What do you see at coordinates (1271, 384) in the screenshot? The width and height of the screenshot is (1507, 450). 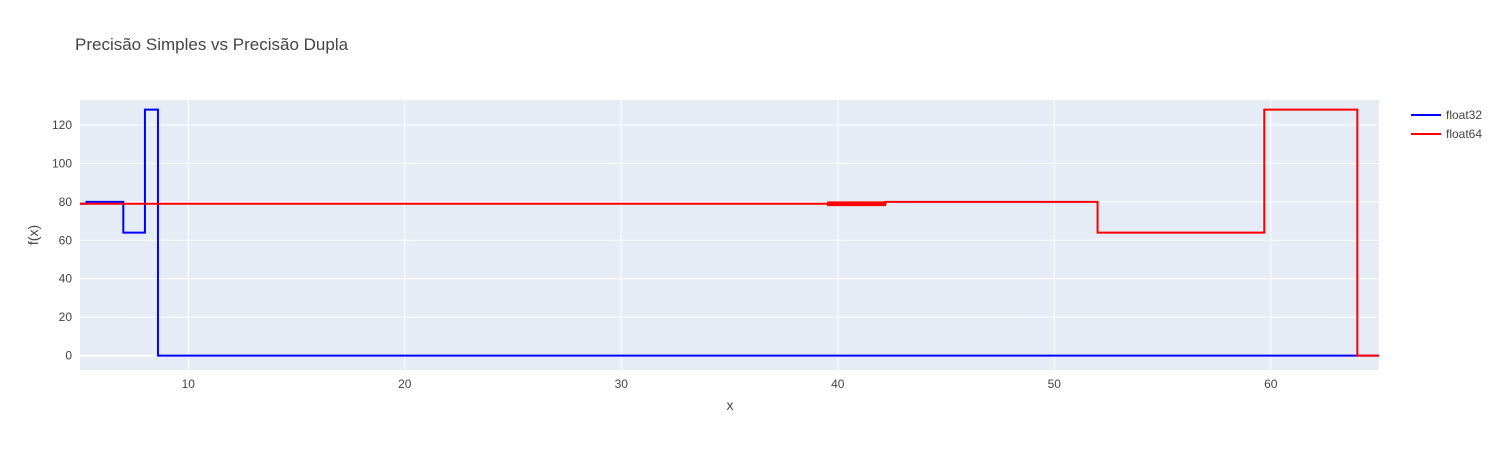 I see `x-tick-label: 60` at bounding box center [1271, 384].